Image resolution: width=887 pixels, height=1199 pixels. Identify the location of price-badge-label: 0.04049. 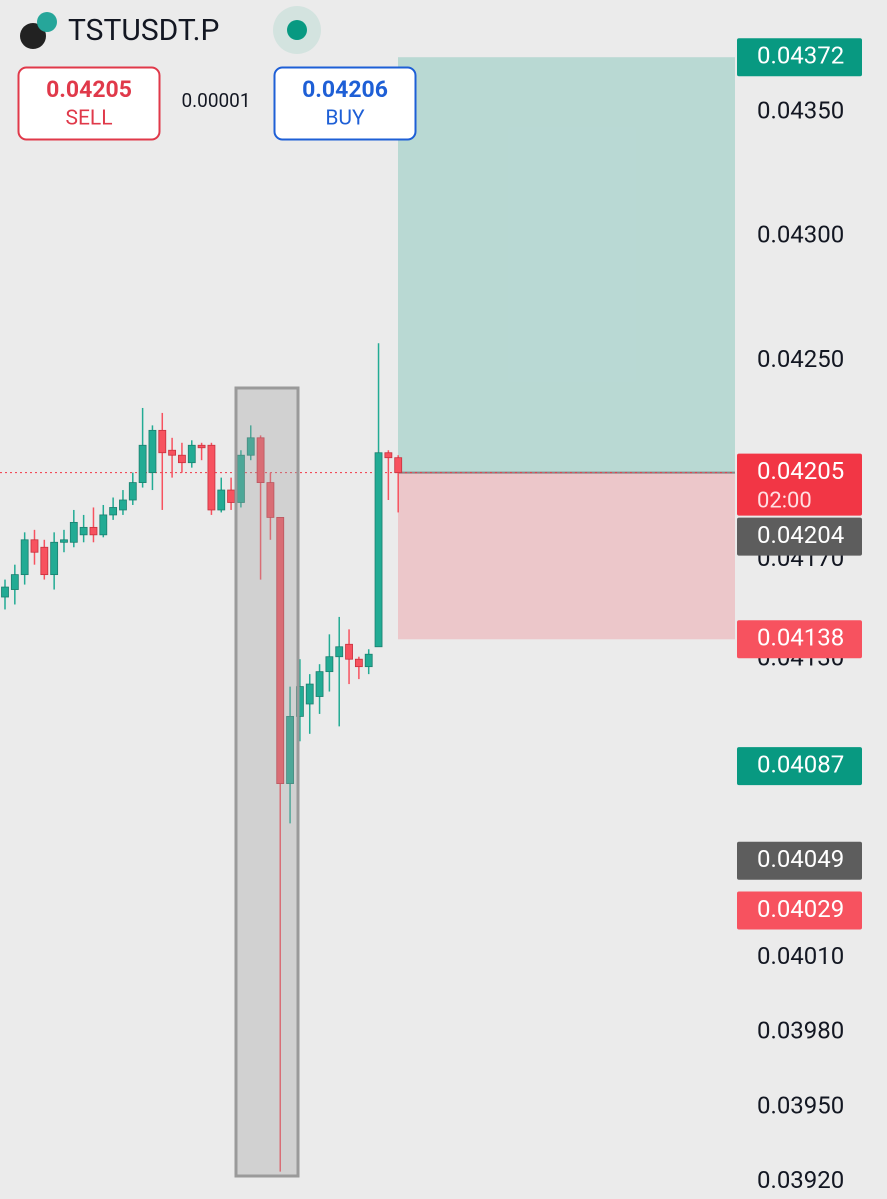
(800, 859).